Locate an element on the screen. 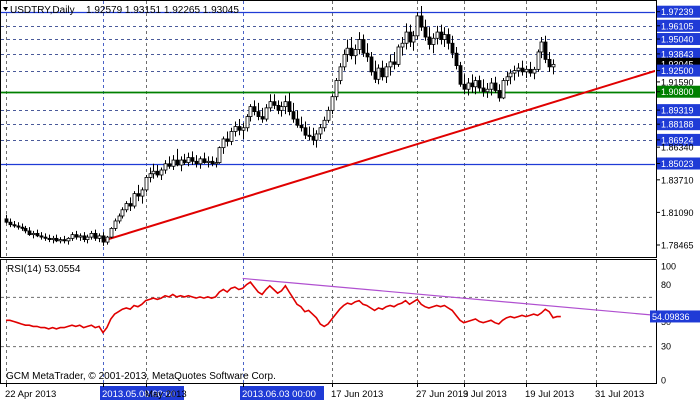  price-axis-label: 1.86340 is located at coordinates (675, 148).